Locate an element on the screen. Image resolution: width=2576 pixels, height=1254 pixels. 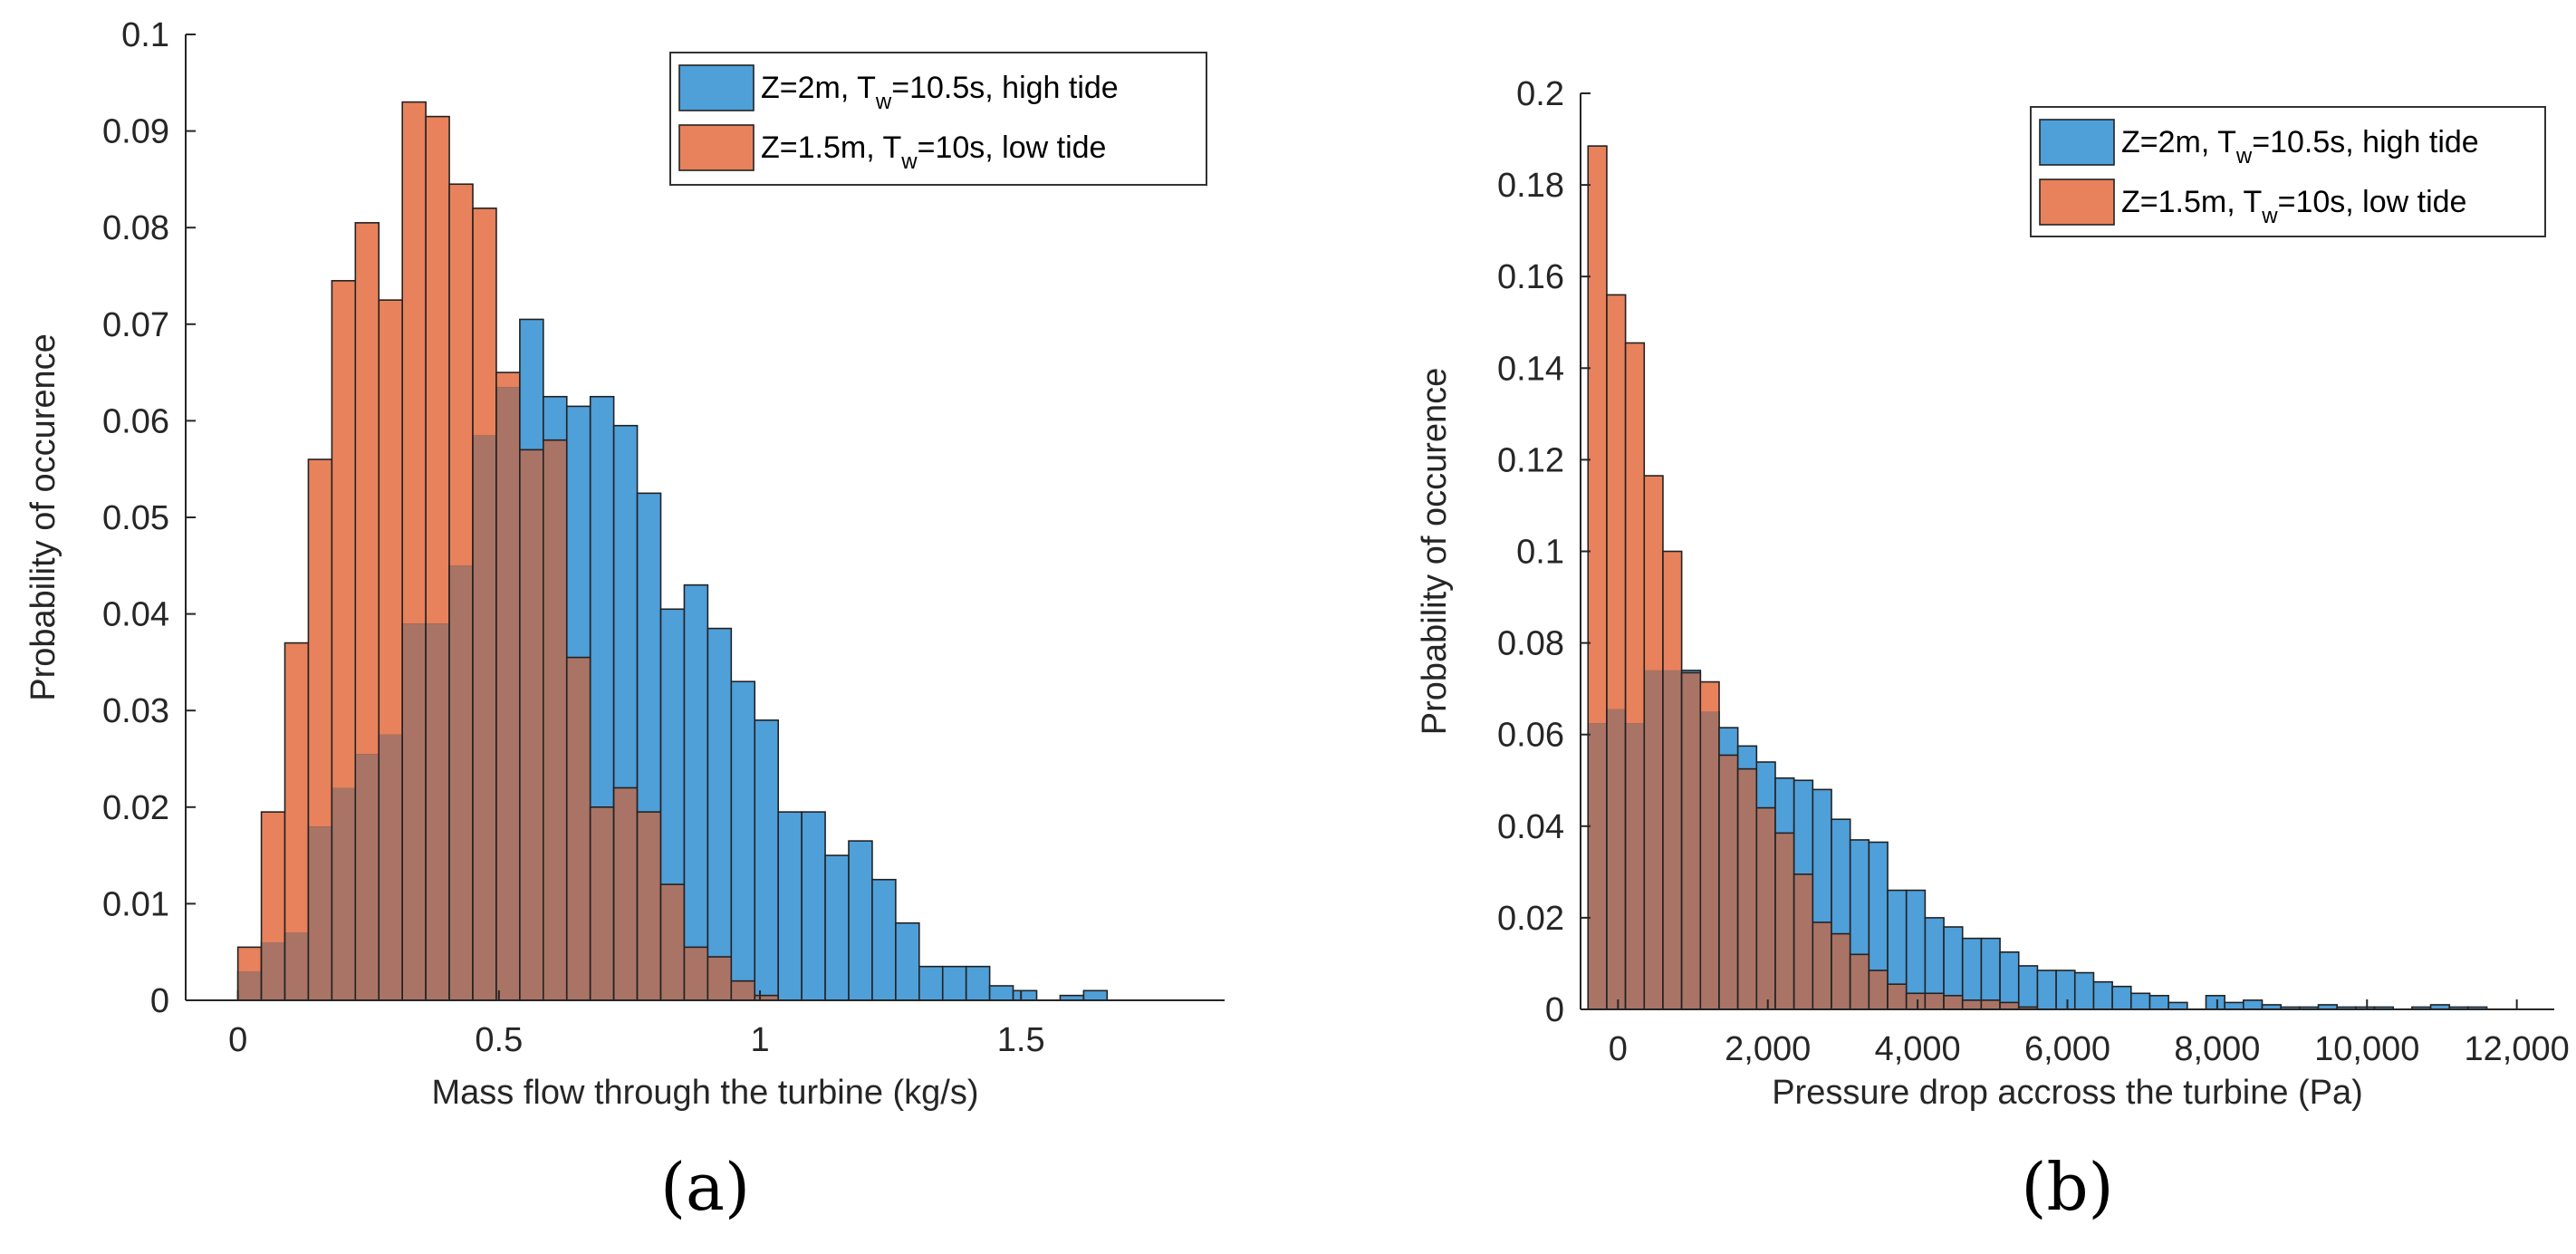
y-axis-label: Probability of occurence is located at coordinates (1435, 552).